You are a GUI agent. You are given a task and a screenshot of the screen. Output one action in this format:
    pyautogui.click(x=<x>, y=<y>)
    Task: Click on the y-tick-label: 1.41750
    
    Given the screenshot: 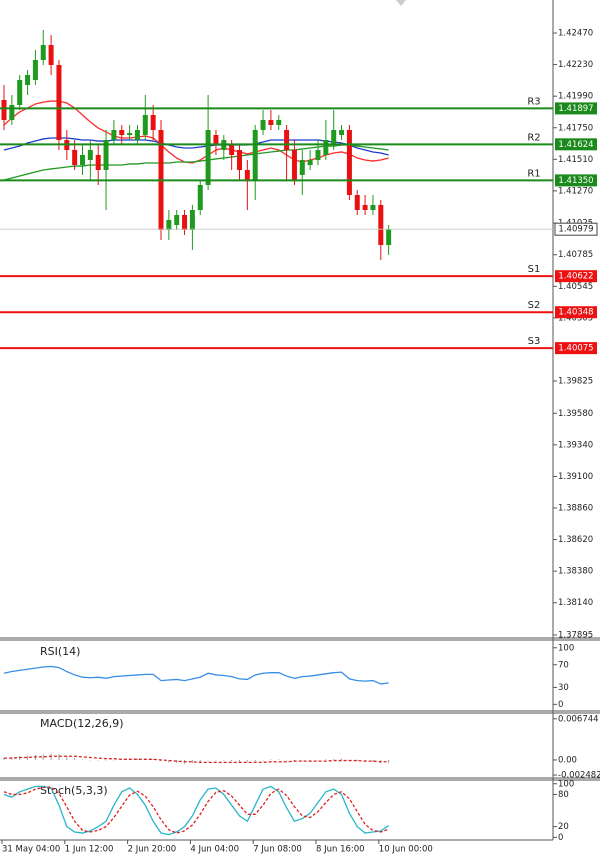 What is the action you would take?
    pyautogui.click(x=575, y=128)
    